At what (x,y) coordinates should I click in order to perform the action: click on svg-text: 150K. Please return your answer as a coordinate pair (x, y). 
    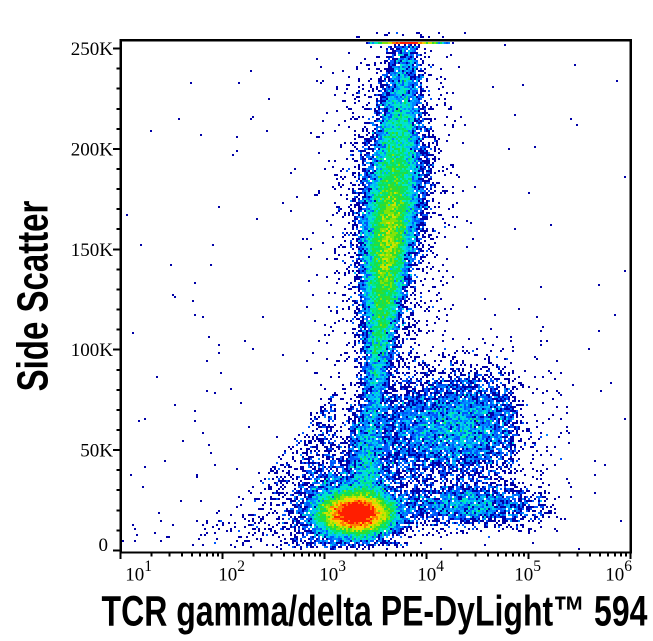
    Looking at the image, I should click on (92, 250).